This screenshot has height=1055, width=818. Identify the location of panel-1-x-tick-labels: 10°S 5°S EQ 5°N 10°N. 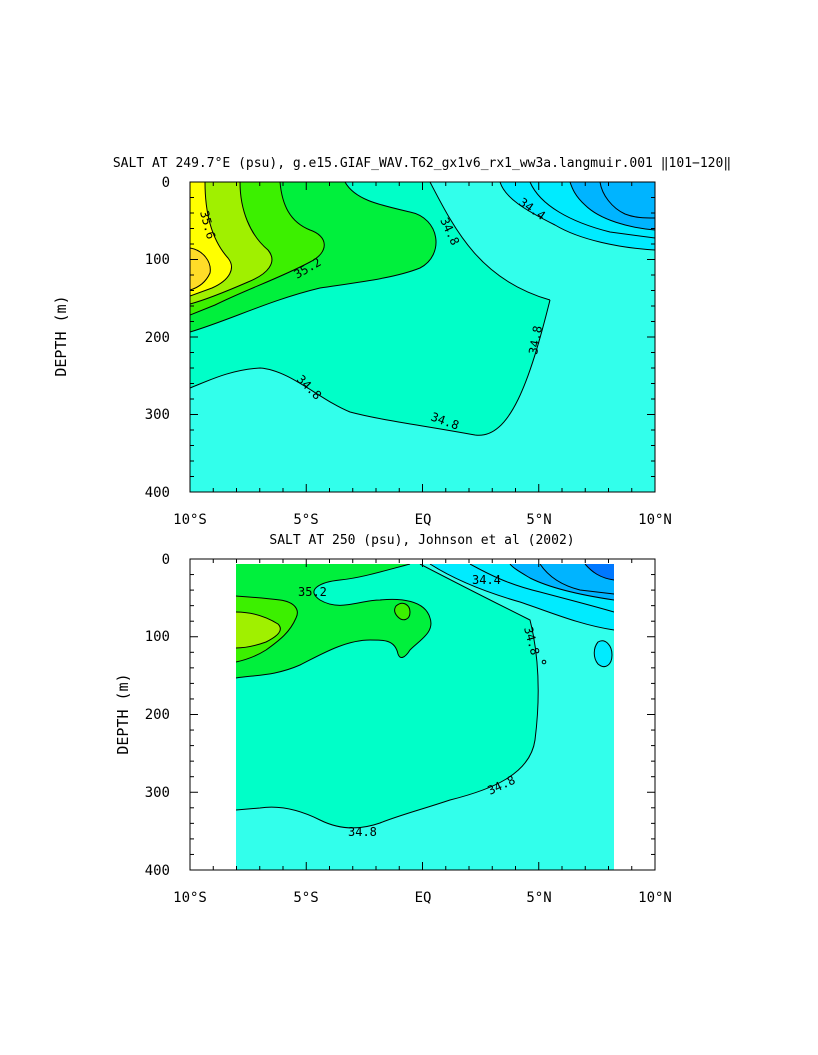
(422, 520).